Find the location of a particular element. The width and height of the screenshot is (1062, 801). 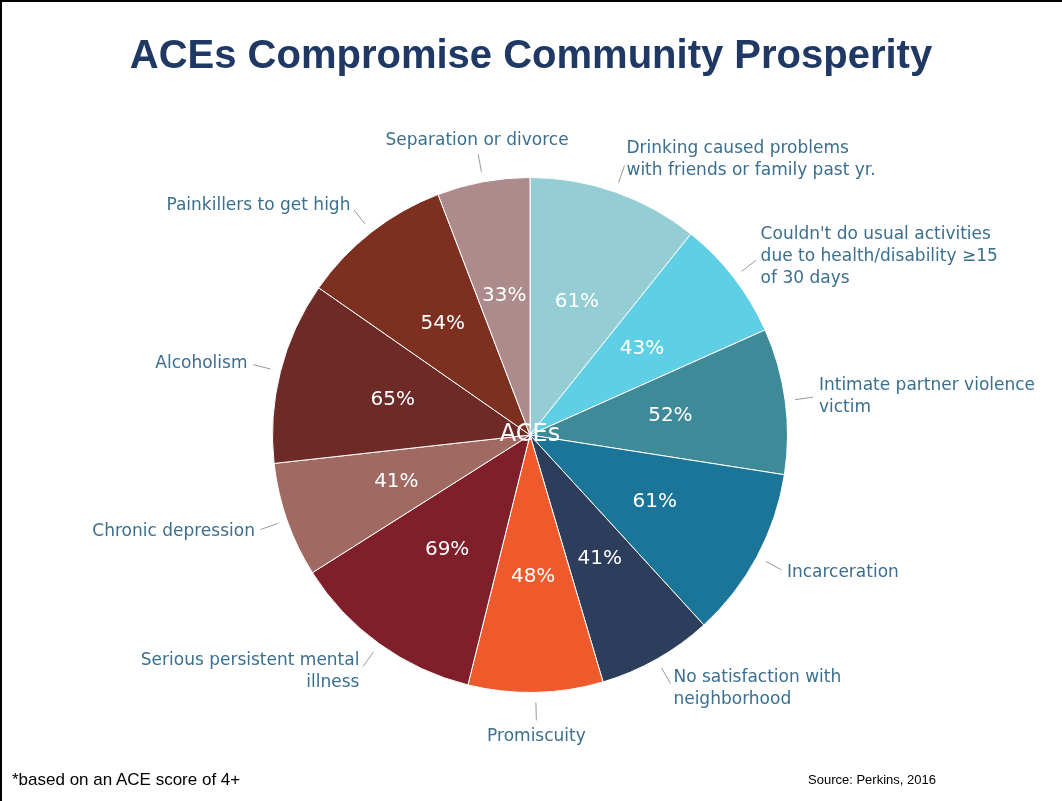

slice-label: Alcoholism is located at coordinates (201, 361).